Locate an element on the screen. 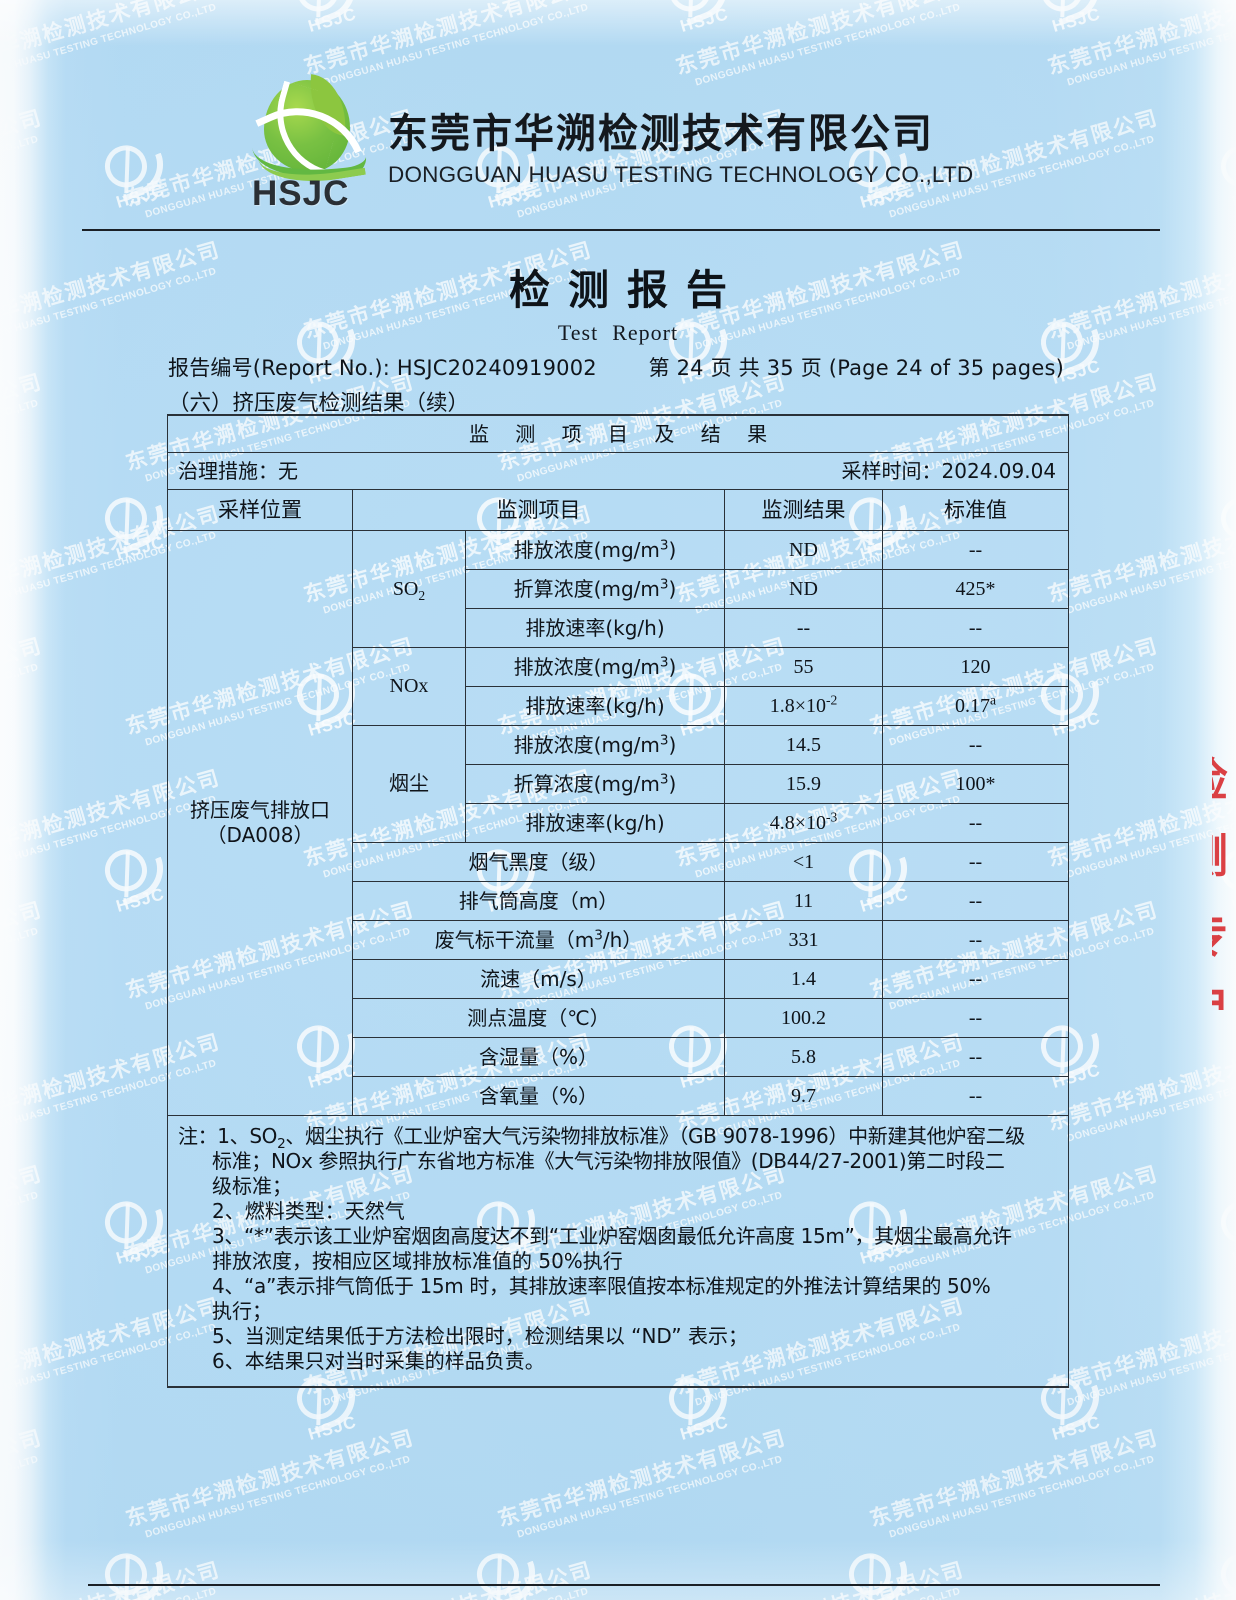  note-4b: 执行； is located at coordinates (242, 1311).